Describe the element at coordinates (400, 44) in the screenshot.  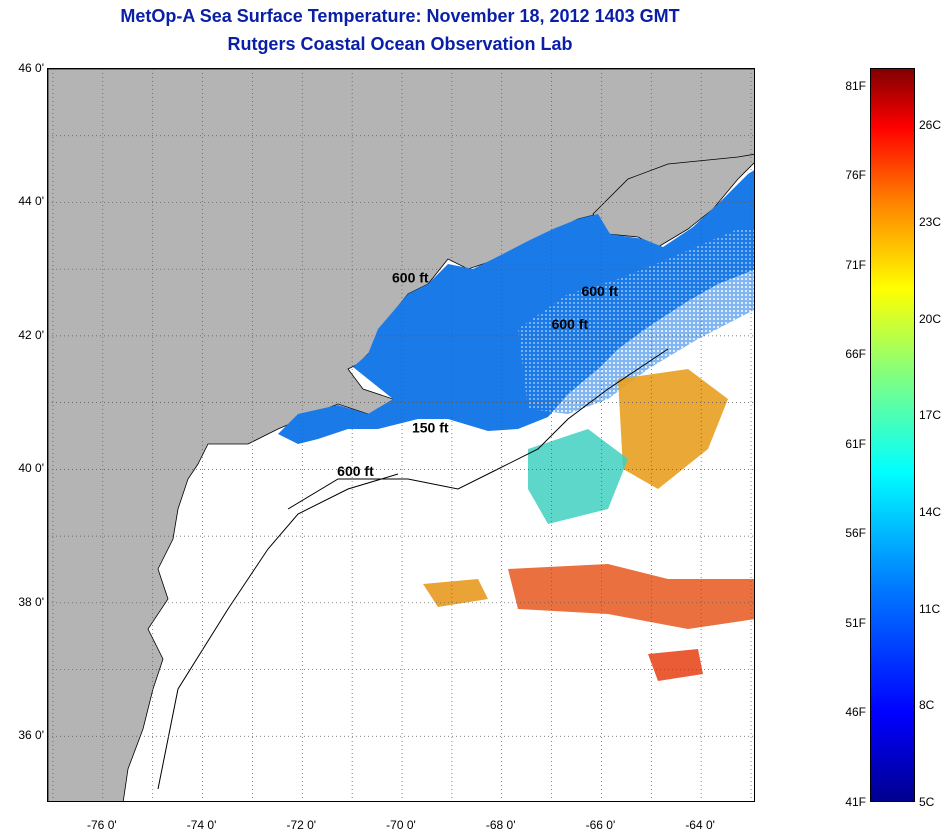
I see `map-subtitle: Rutgers Coastal Ocean Observation Lab` at that location.